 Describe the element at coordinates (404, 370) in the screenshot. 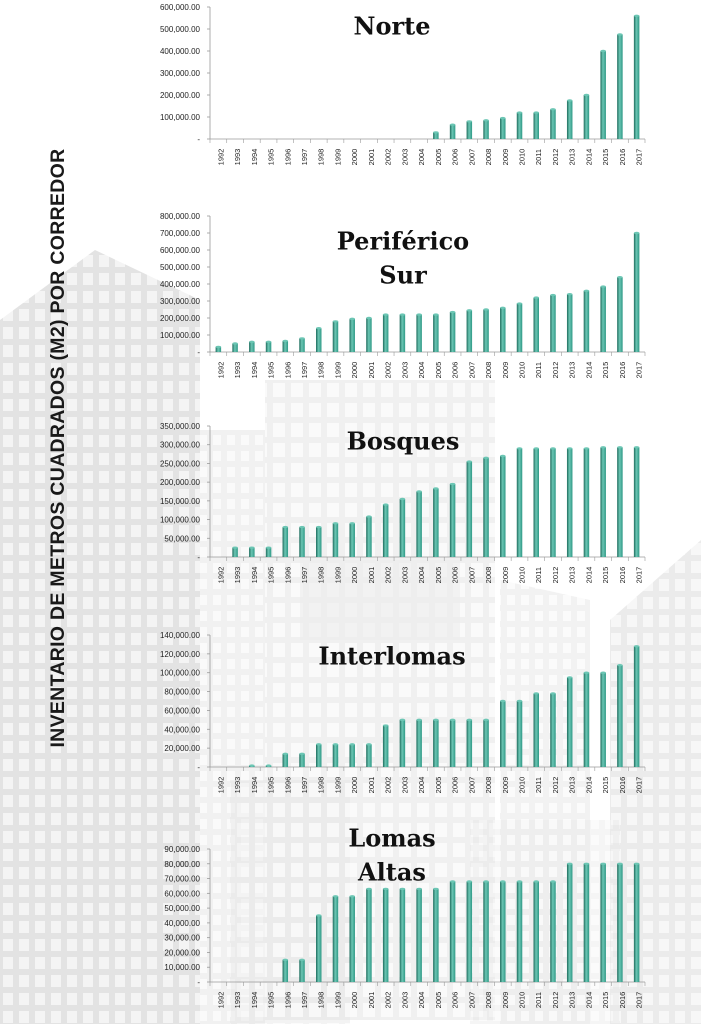

I see `x-tick-label: 2003` at that location.